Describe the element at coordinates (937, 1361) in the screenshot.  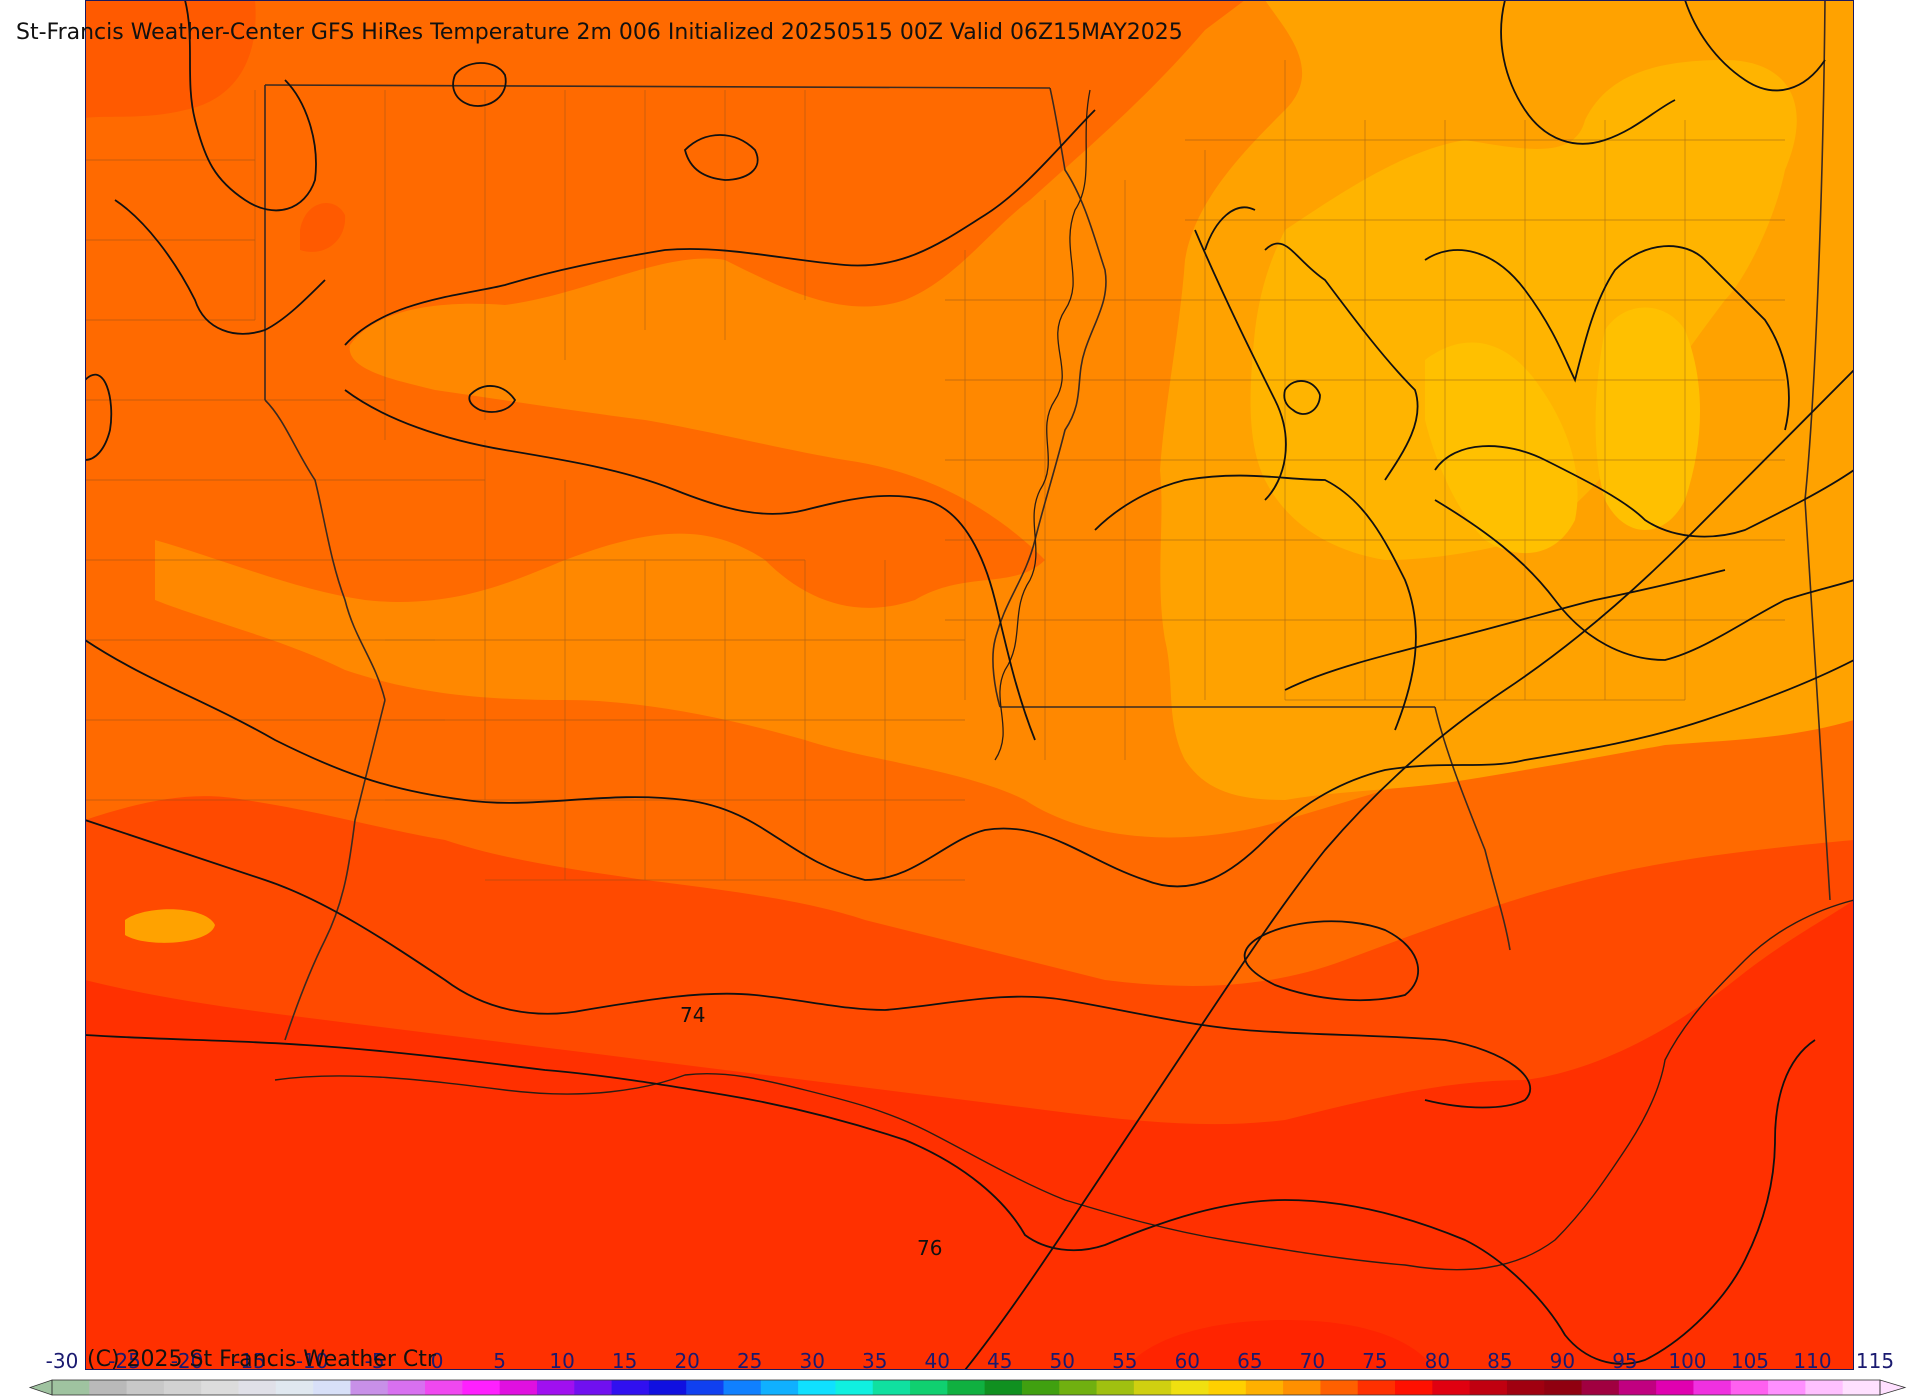
I see `colorbar-tick-label: 40` at that location.